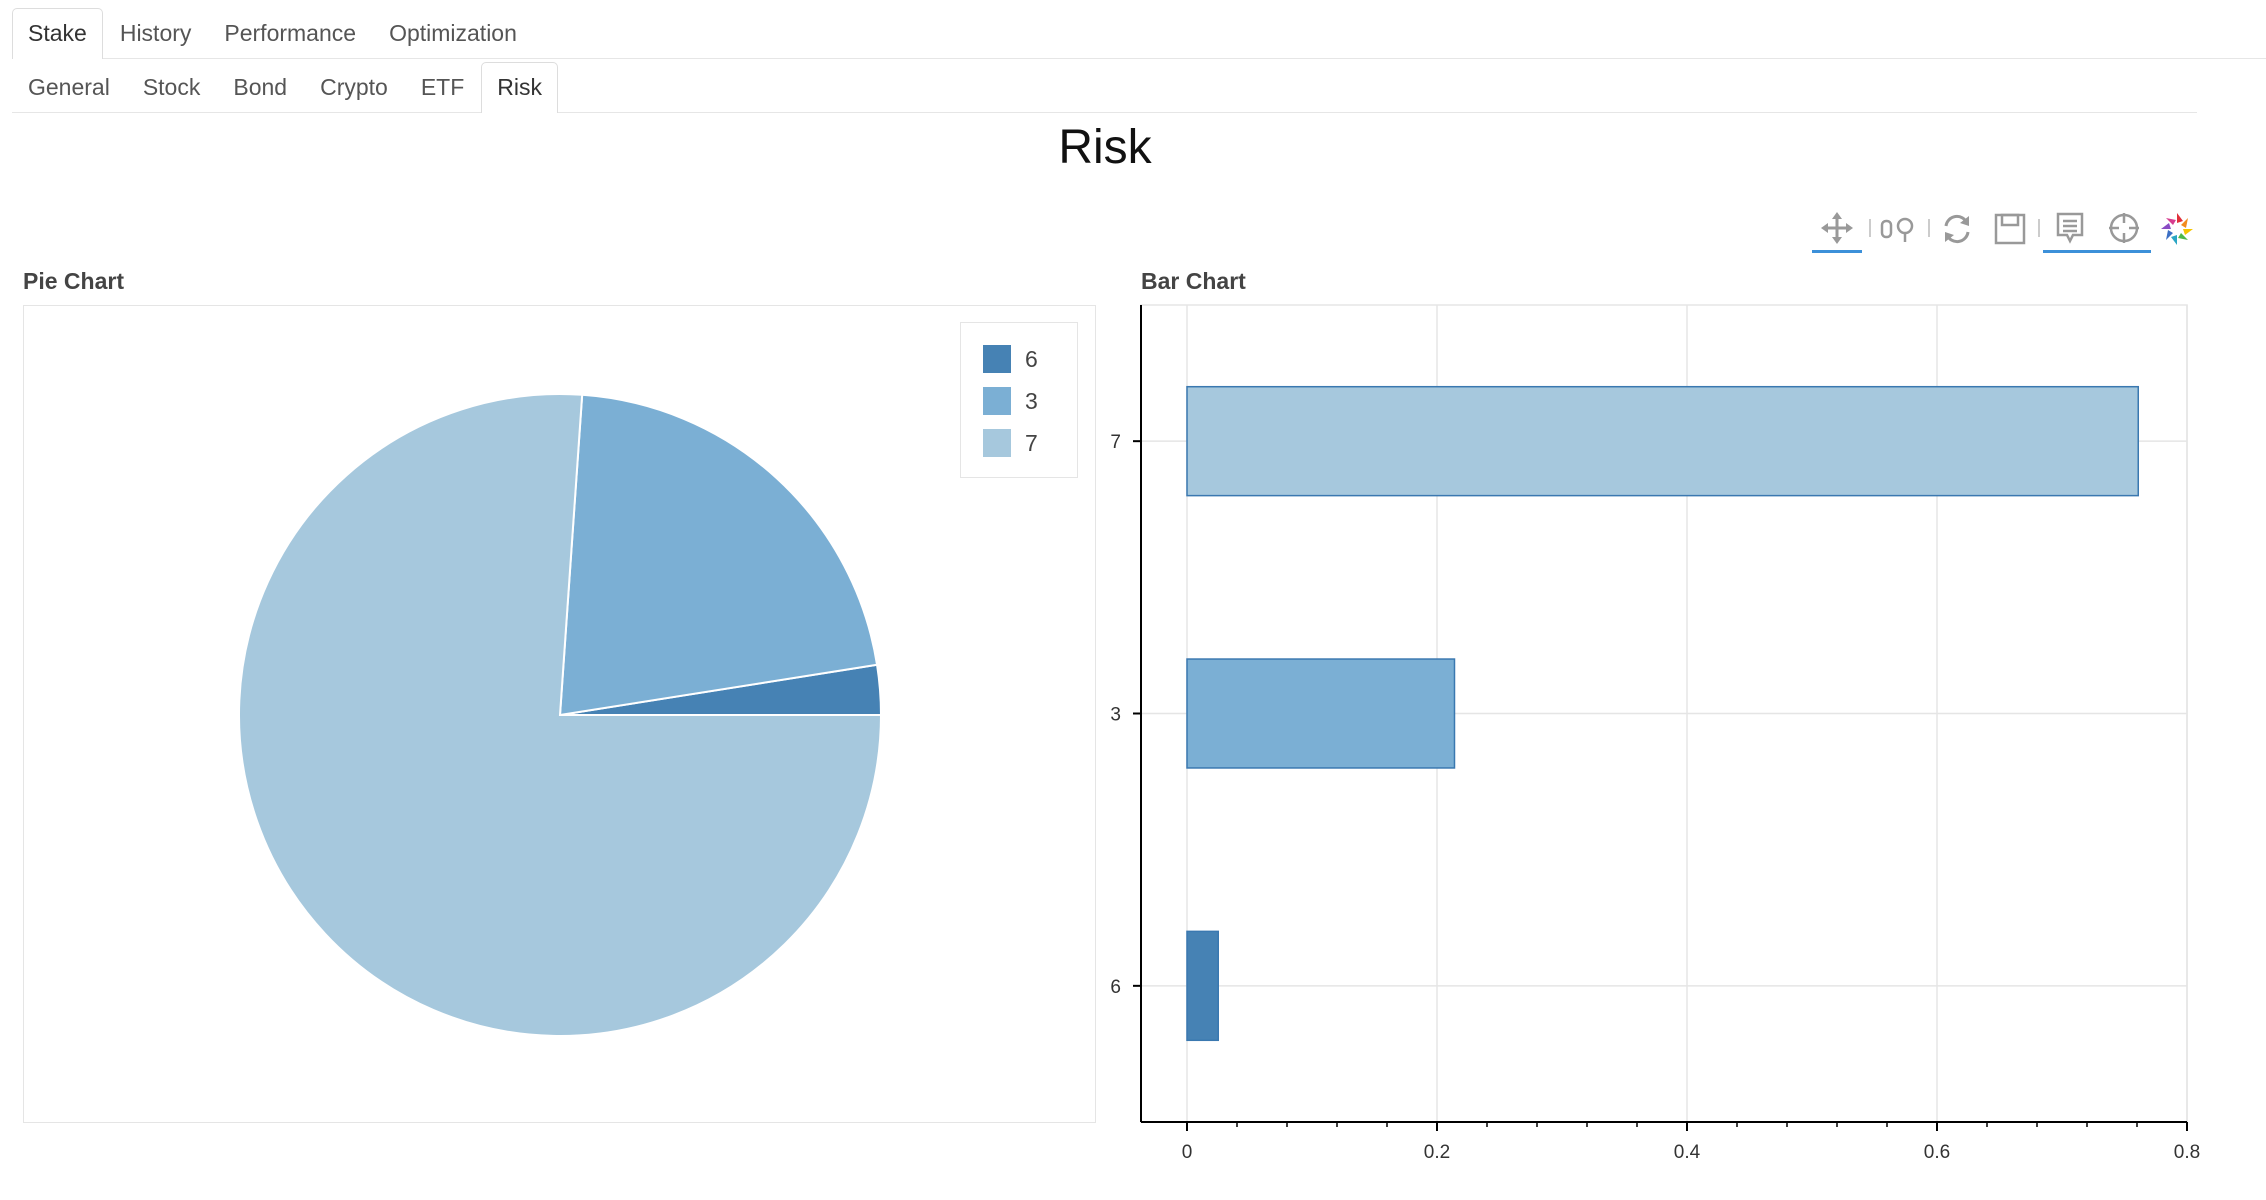  Describe the element at coordinates (69, 87) in the screenshot. I see `tab-general: General` at that location.